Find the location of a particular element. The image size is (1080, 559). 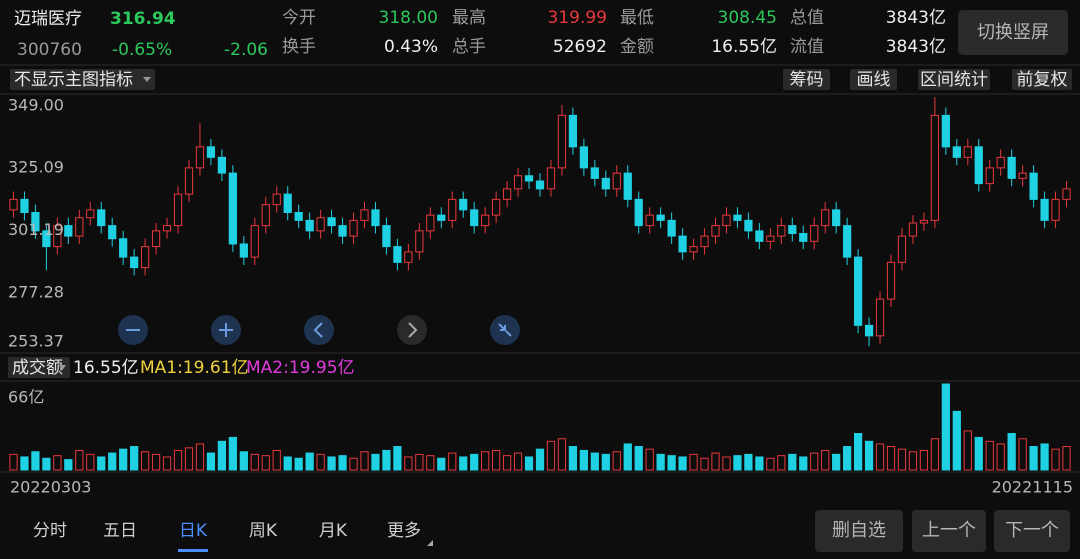

toolbar-button: 筹码 is located at coordinates (807, 80).